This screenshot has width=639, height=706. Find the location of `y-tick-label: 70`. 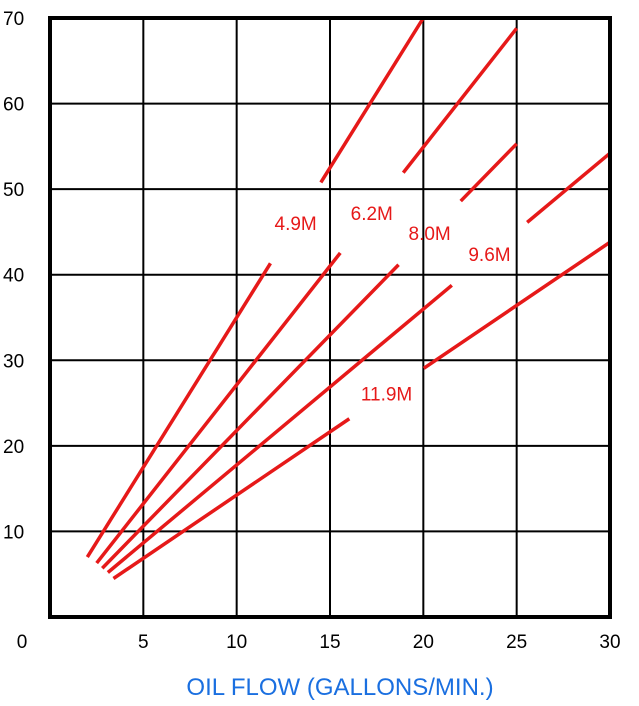

y-tick-label: 70 is located at coordinates (13, 19).